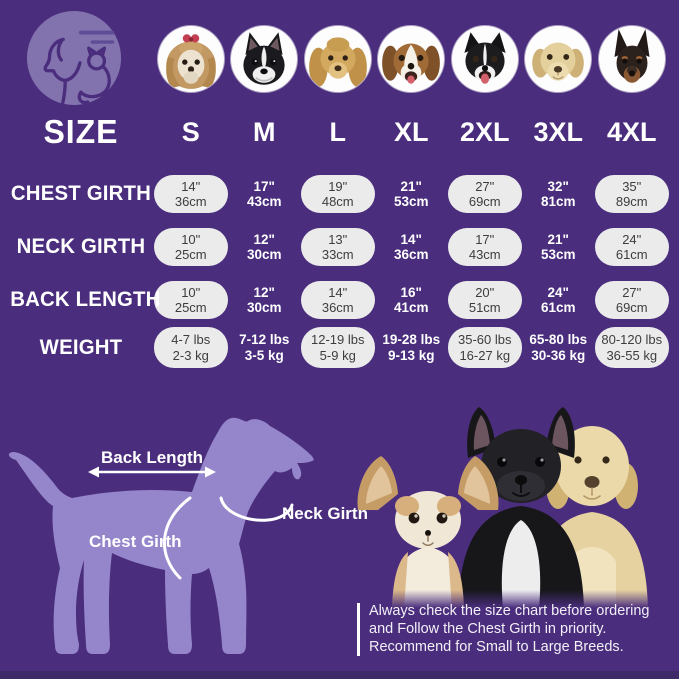  Describe the element at coordinates (264, 247) in the screenshot. I see `neck-girth-m: 12" 30cm` at that location.